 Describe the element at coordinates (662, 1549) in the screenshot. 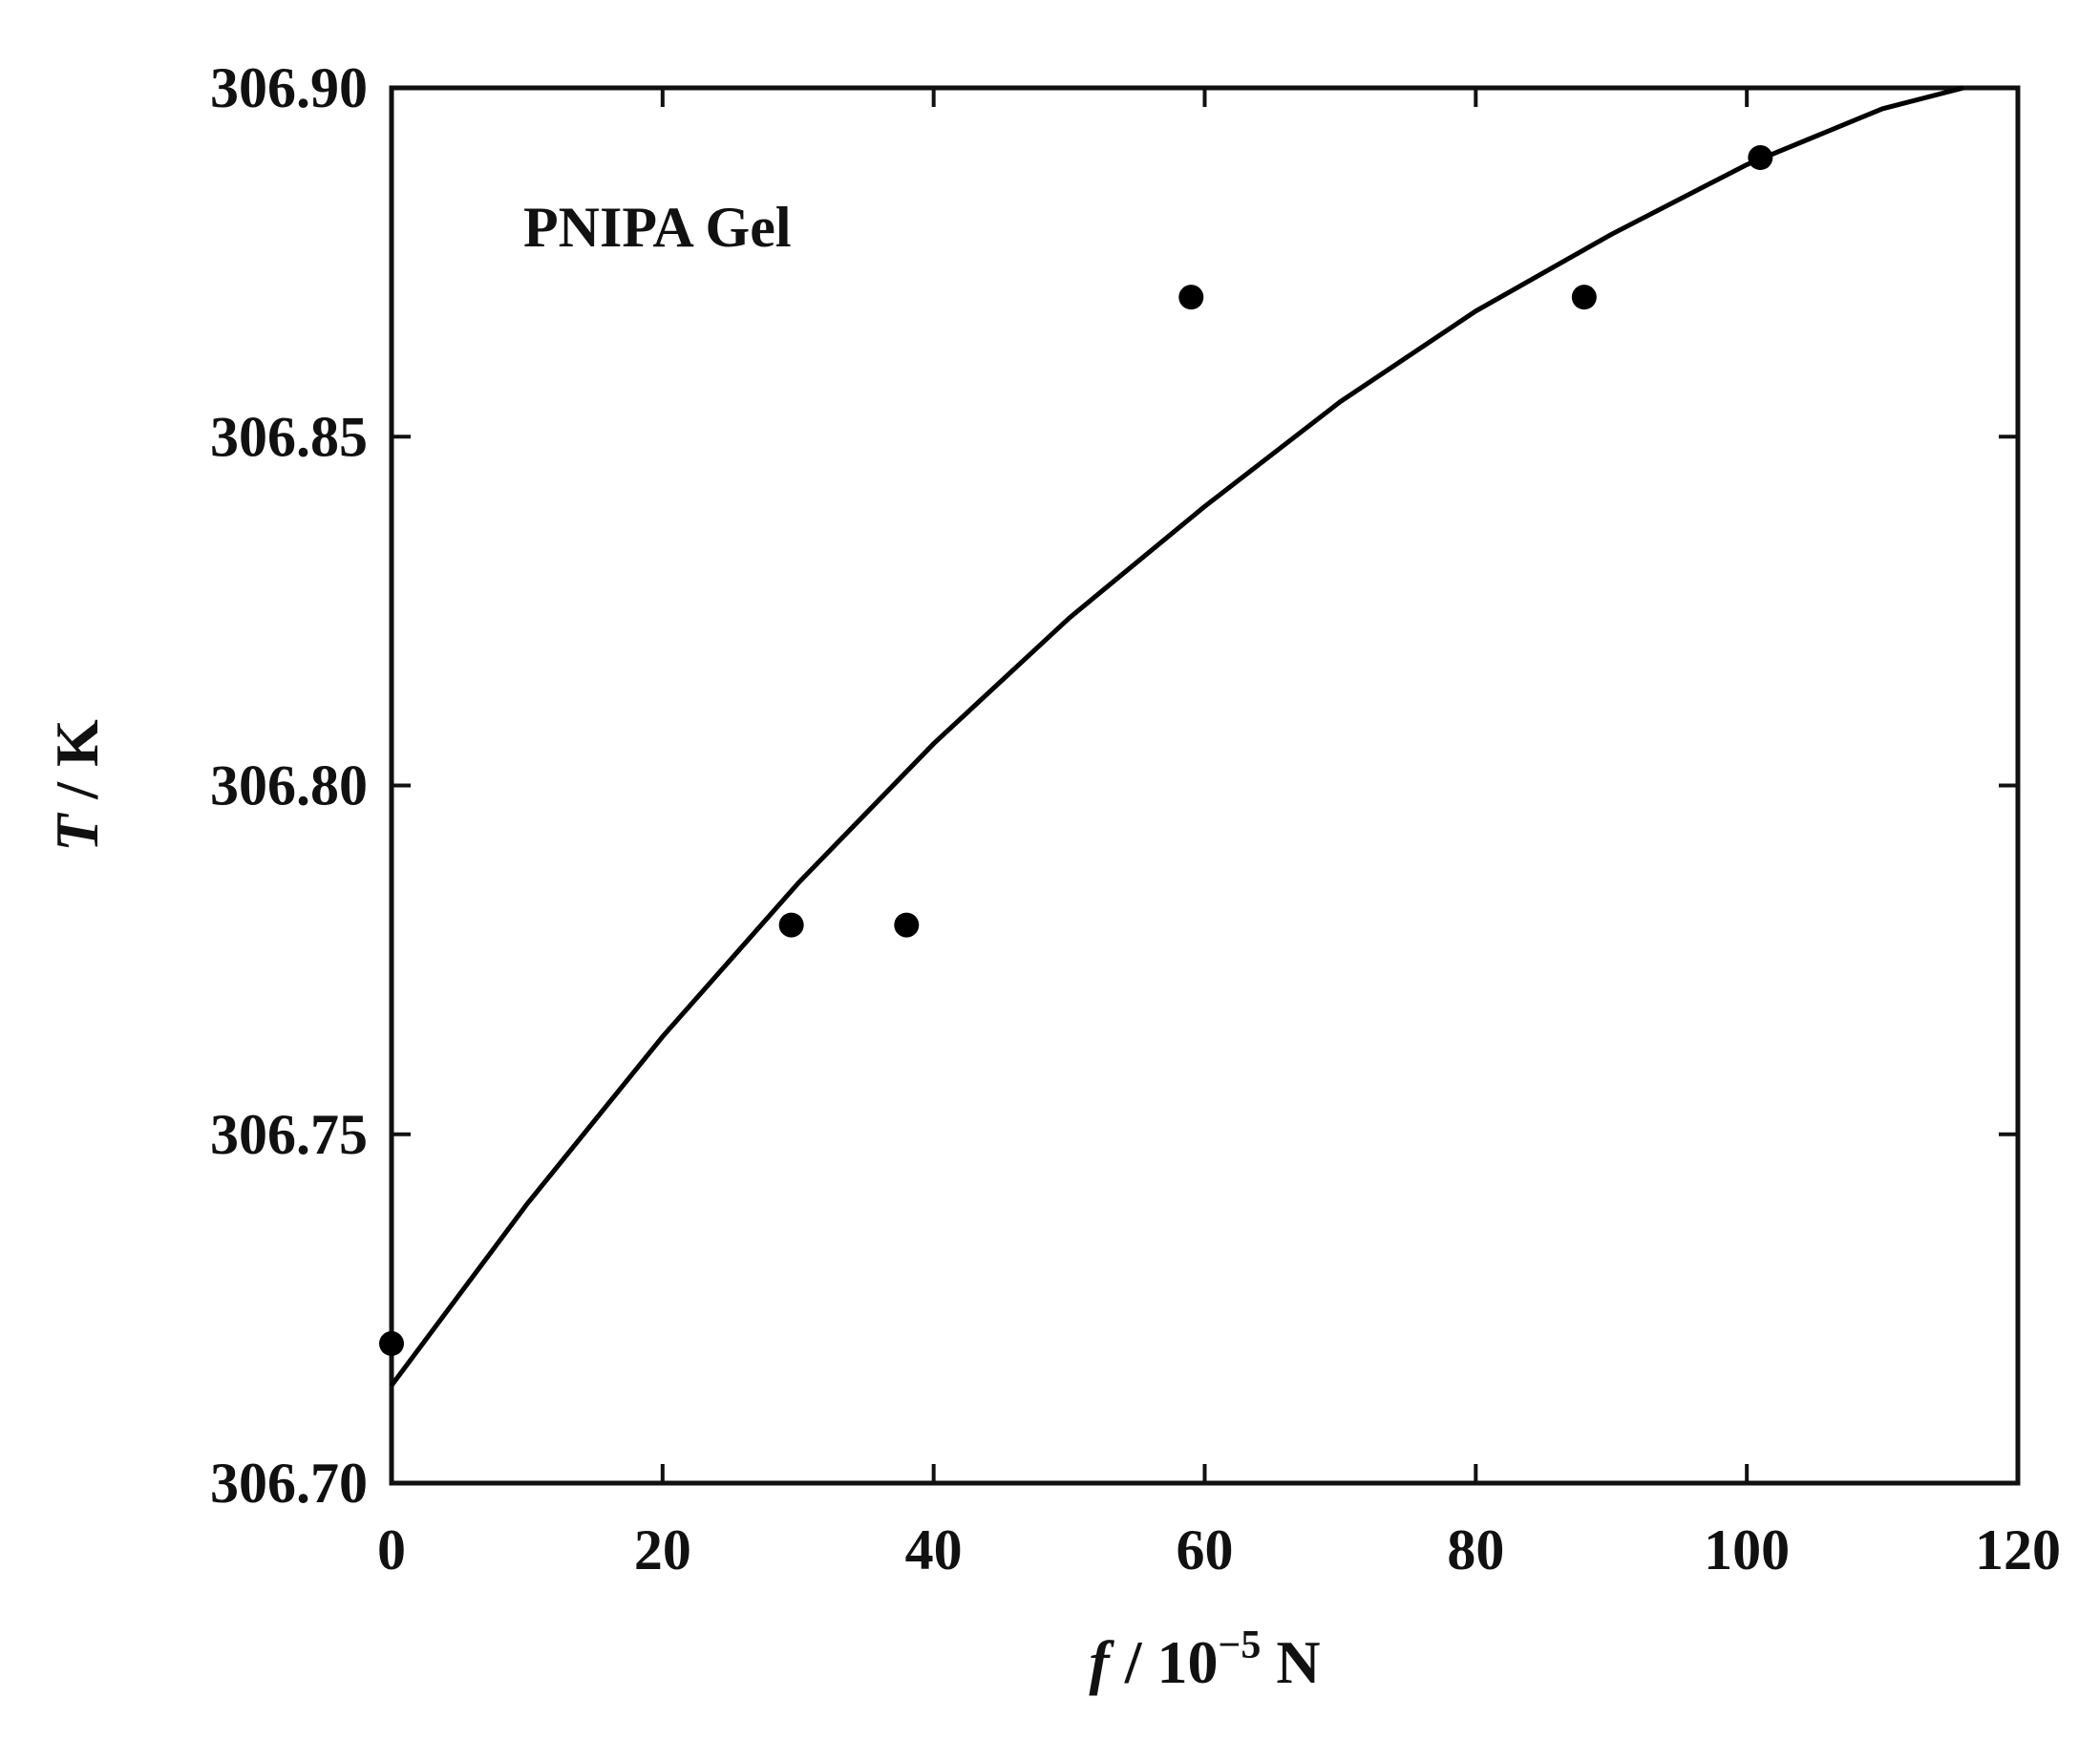

I see `x-tick-label: 20` at that location.